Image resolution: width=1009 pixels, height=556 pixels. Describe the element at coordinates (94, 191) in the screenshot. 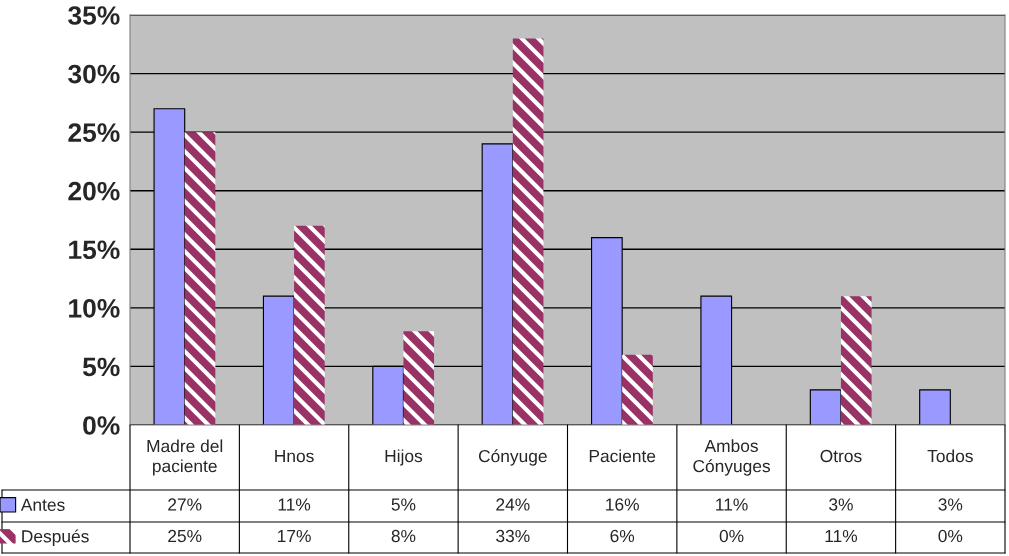

I see `y-tick-label: 20%` at that location.